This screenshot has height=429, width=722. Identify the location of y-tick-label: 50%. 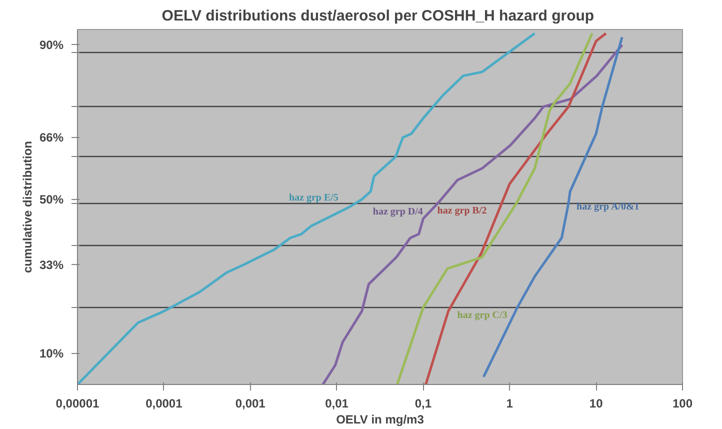
(51, 199).